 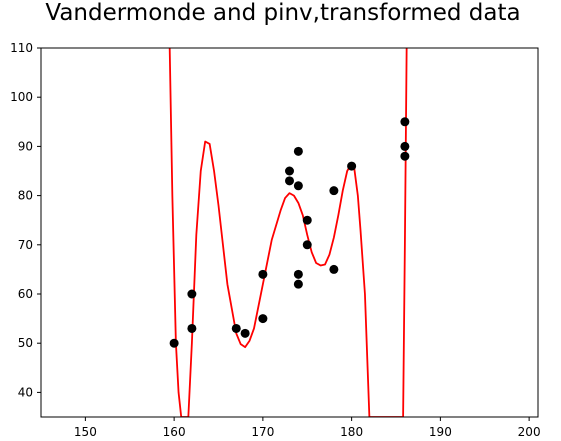 What do you see at coordinates (174, 432) in the screenshot?
I see `x-tick-label: 160` at bounding box center [174, 432].